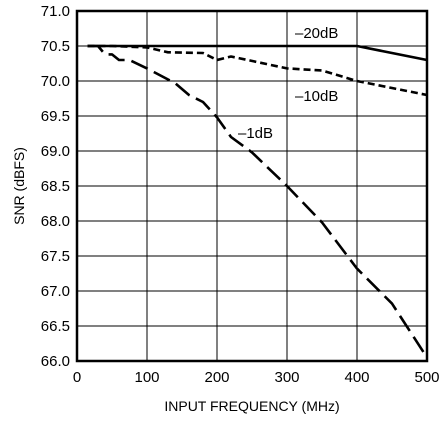  I want to click on y-tick-label: 70.5, so click(55, 46).